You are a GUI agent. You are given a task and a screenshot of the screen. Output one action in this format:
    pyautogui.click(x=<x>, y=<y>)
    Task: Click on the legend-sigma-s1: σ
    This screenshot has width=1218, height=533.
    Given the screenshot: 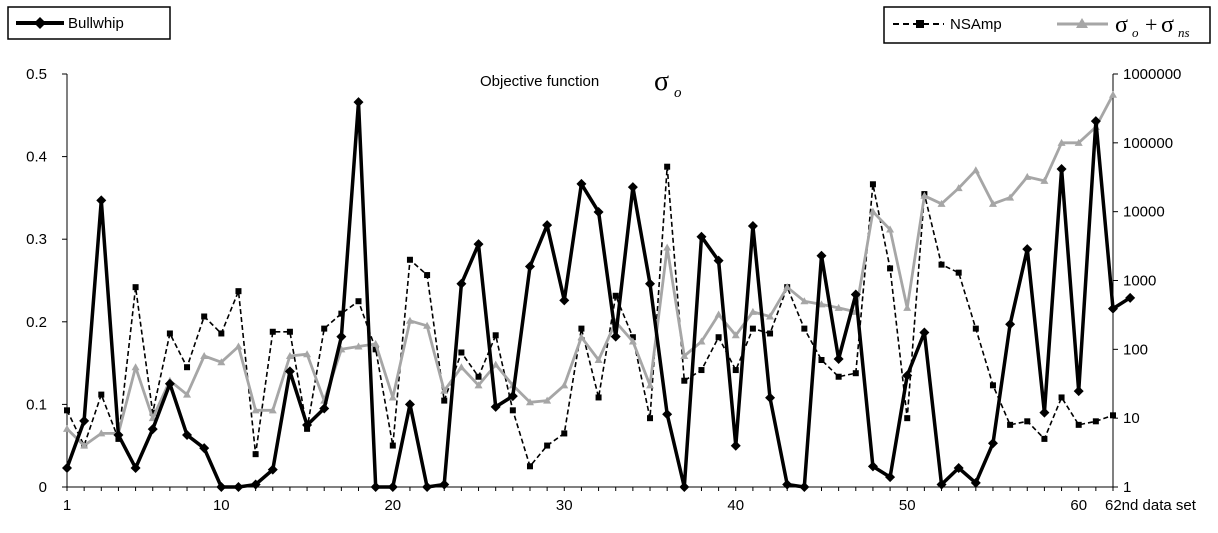 What is the action you would take?
    pyautogui.click(x=1121, y=25)
    